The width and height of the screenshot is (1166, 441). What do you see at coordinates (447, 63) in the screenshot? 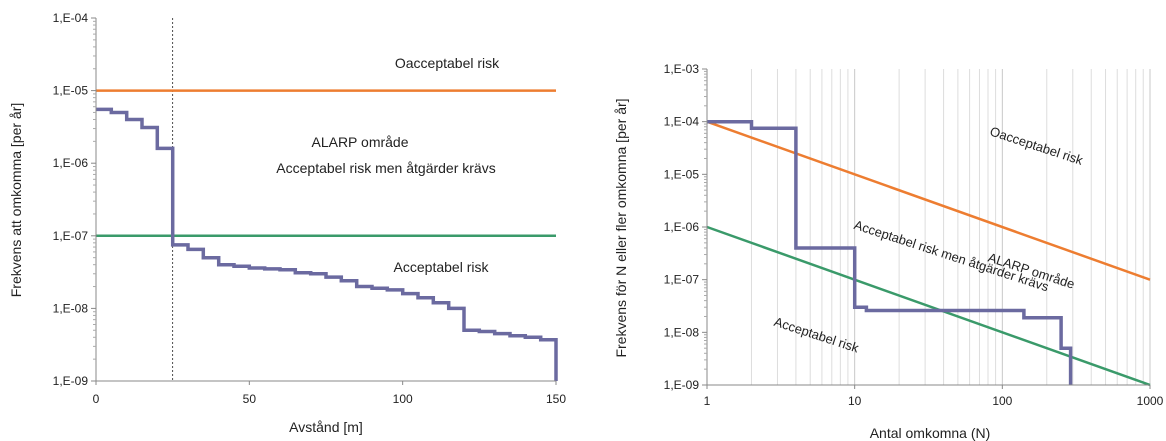
I see `annotation-unacceptable: Oacceptabel risk` at bounding box center [447, 63].